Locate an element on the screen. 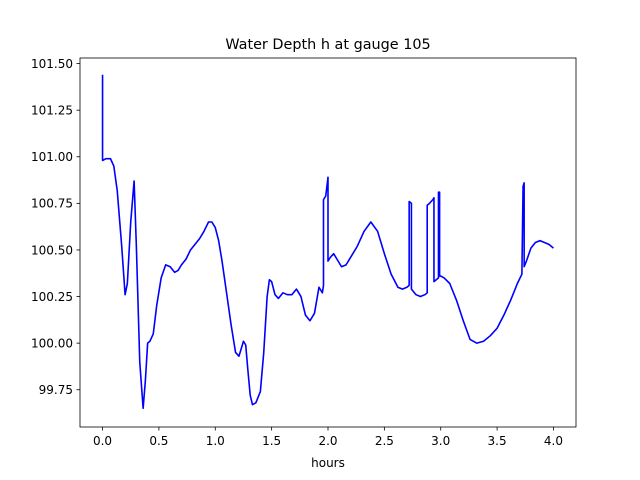  y-tick-label: 99.75 is located at coordinates (56, 390).